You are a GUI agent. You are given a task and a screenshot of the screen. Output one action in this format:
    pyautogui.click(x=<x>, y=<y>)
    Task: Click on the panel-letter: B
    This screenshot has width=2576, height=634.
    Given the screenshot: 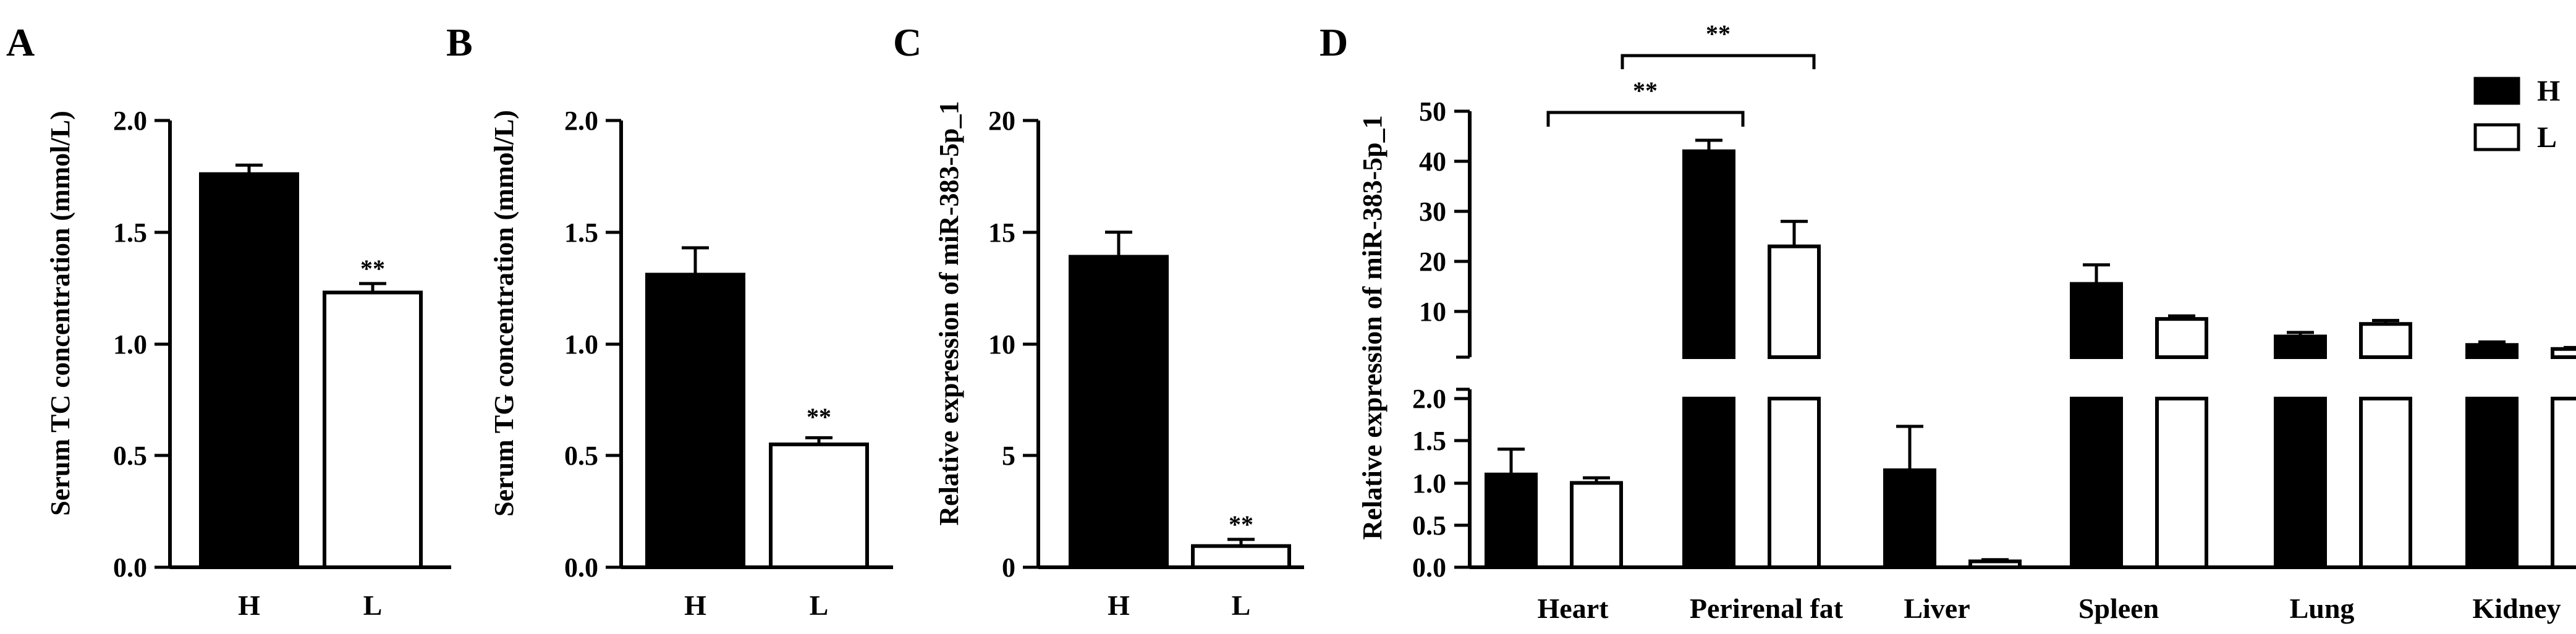 What is the action you would take?
    pyautogui.click(x=459, y=42)
    